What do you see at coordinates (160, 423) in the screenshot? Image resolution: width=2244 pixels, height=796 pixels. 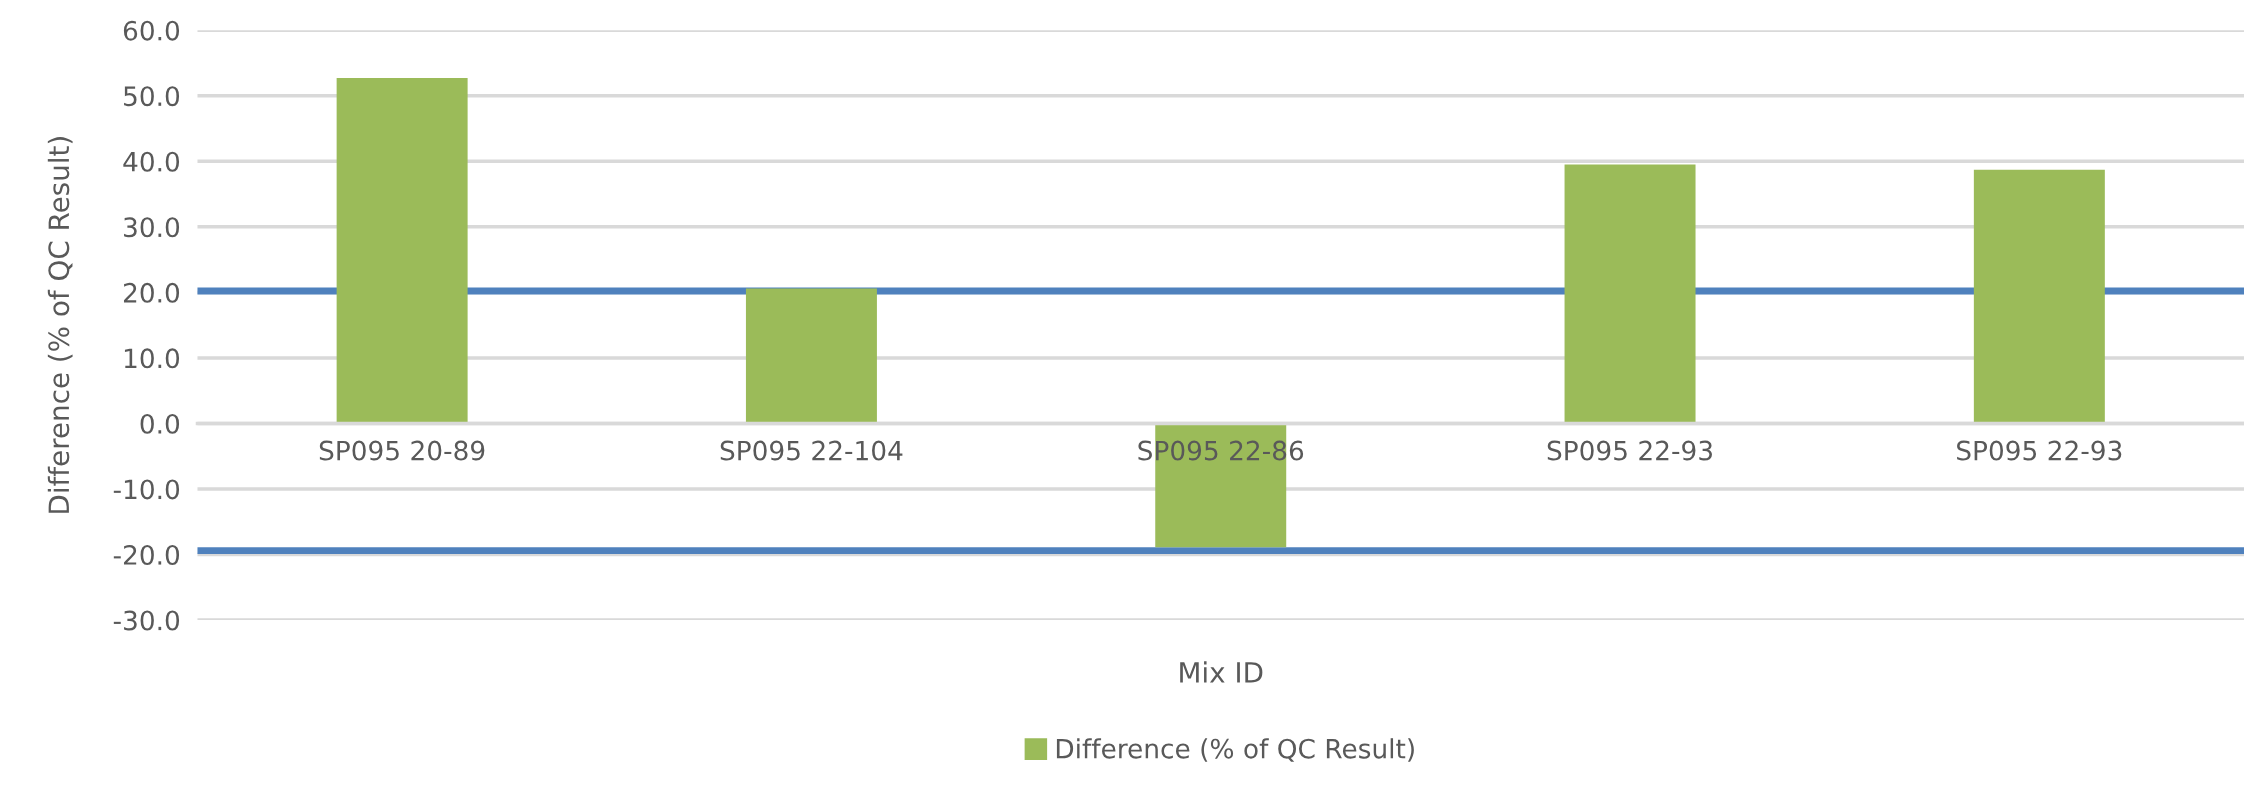 I see `y-tick-label: 0.0` at bounding box center [160, 423].